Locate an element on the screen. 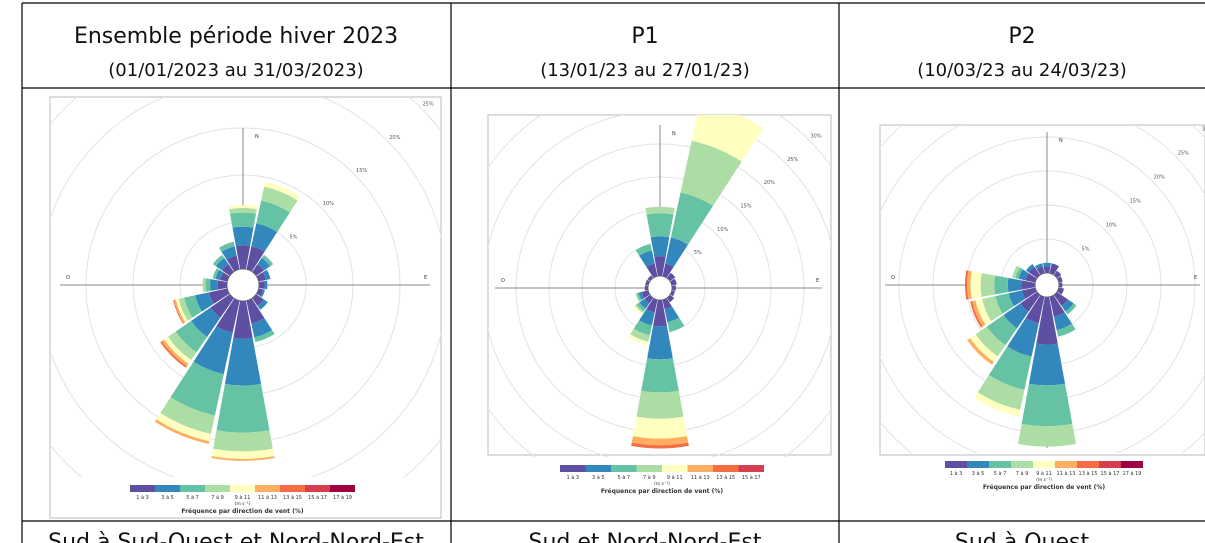  legend-unit: (m s⁻¹) is located at coordinates (243, 504).